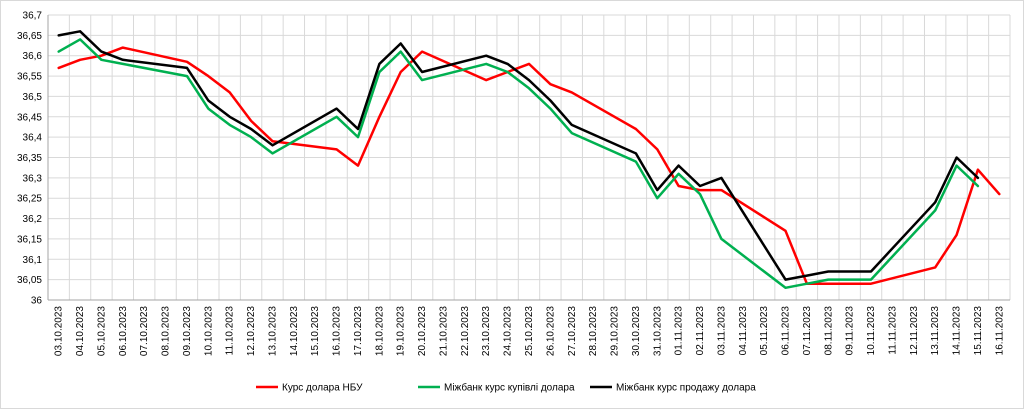 This screenshot has height=409, width=1024. What do you see at coordinates (33, 56) in the screenshot?
I see `y-tick-label: 36,6` at bounding box center [33, 56].